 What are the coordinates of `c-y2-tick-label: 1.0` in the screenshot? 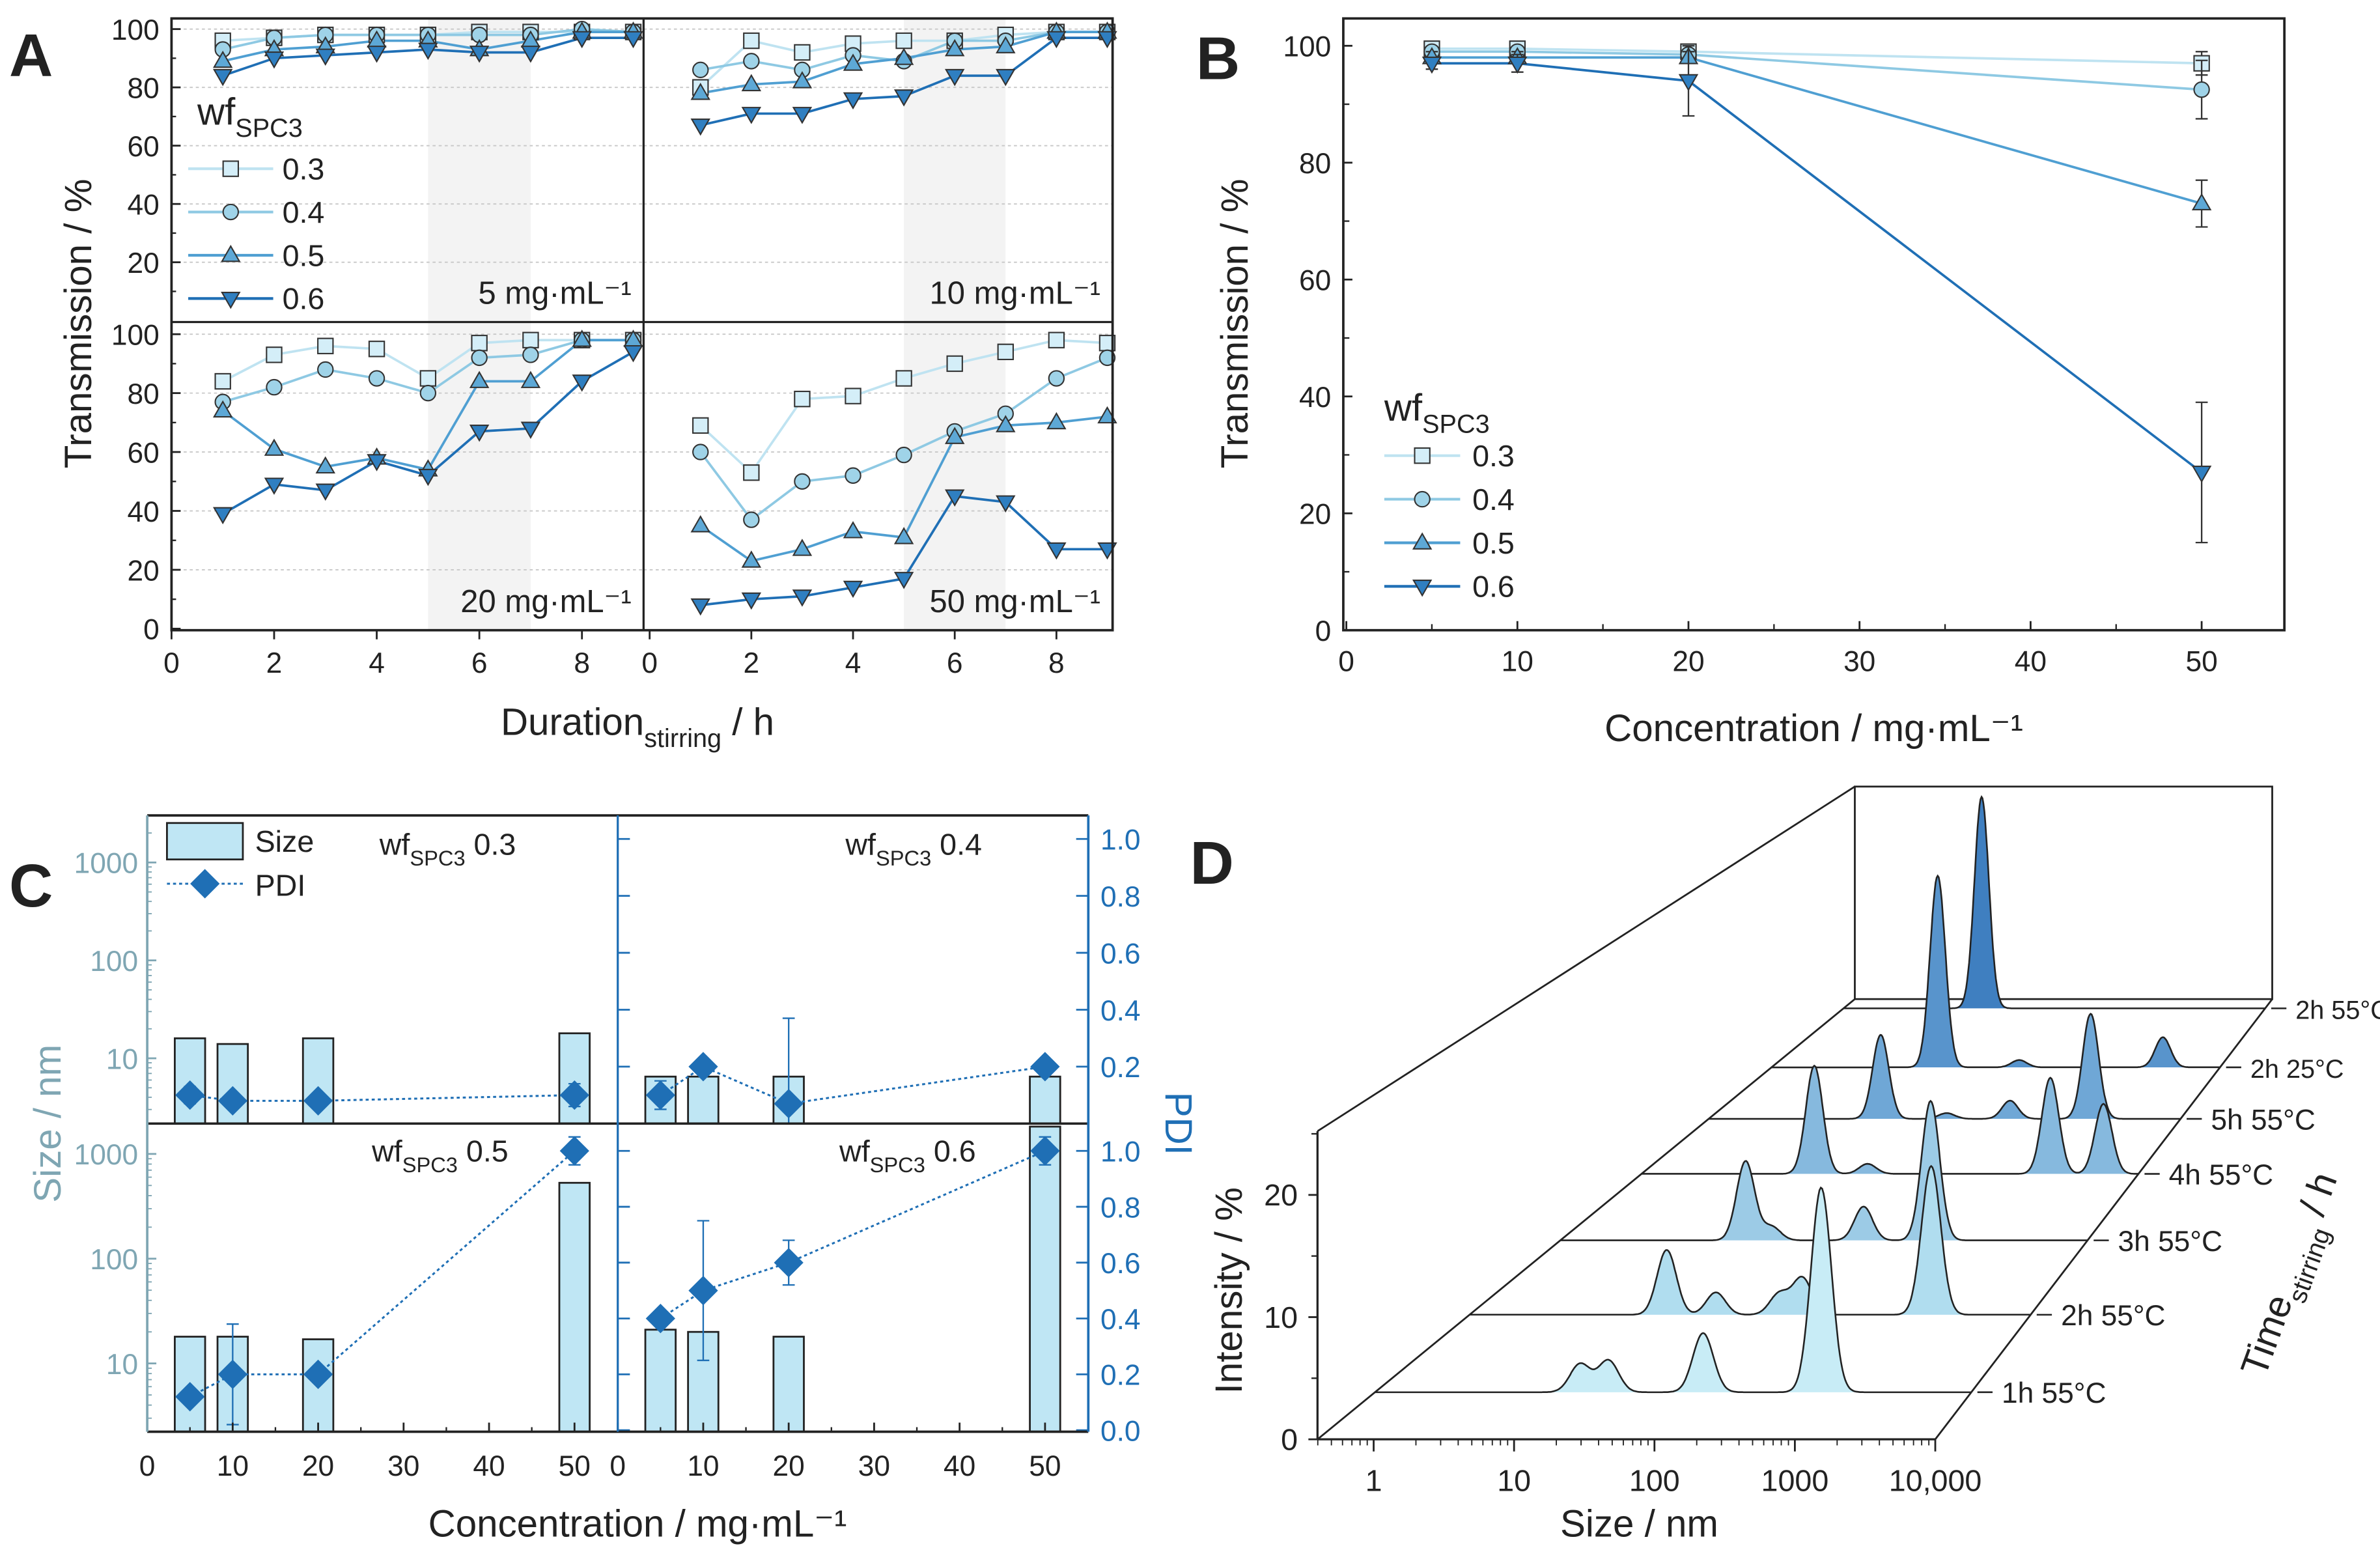 It's located at (1121, 1152).